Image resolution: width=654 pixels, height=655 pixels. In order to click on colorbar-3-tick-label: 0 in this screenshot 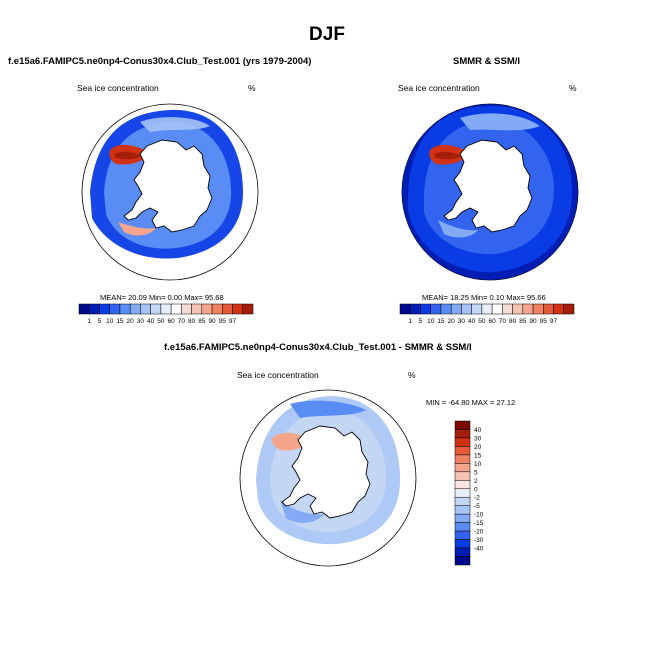, I will do `click(476, 489)`.